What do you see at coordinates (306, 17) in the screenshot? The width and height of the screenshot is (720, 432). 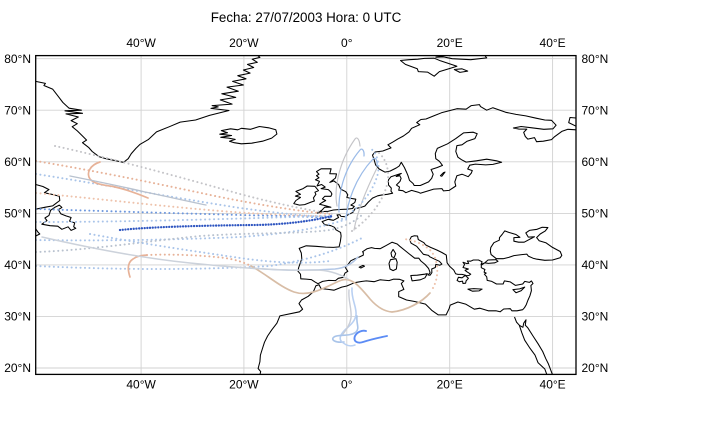 I see `svg-text: Fecha: 27/07/2003 Hora: 0 UTC` at bounding box center [306, 17].